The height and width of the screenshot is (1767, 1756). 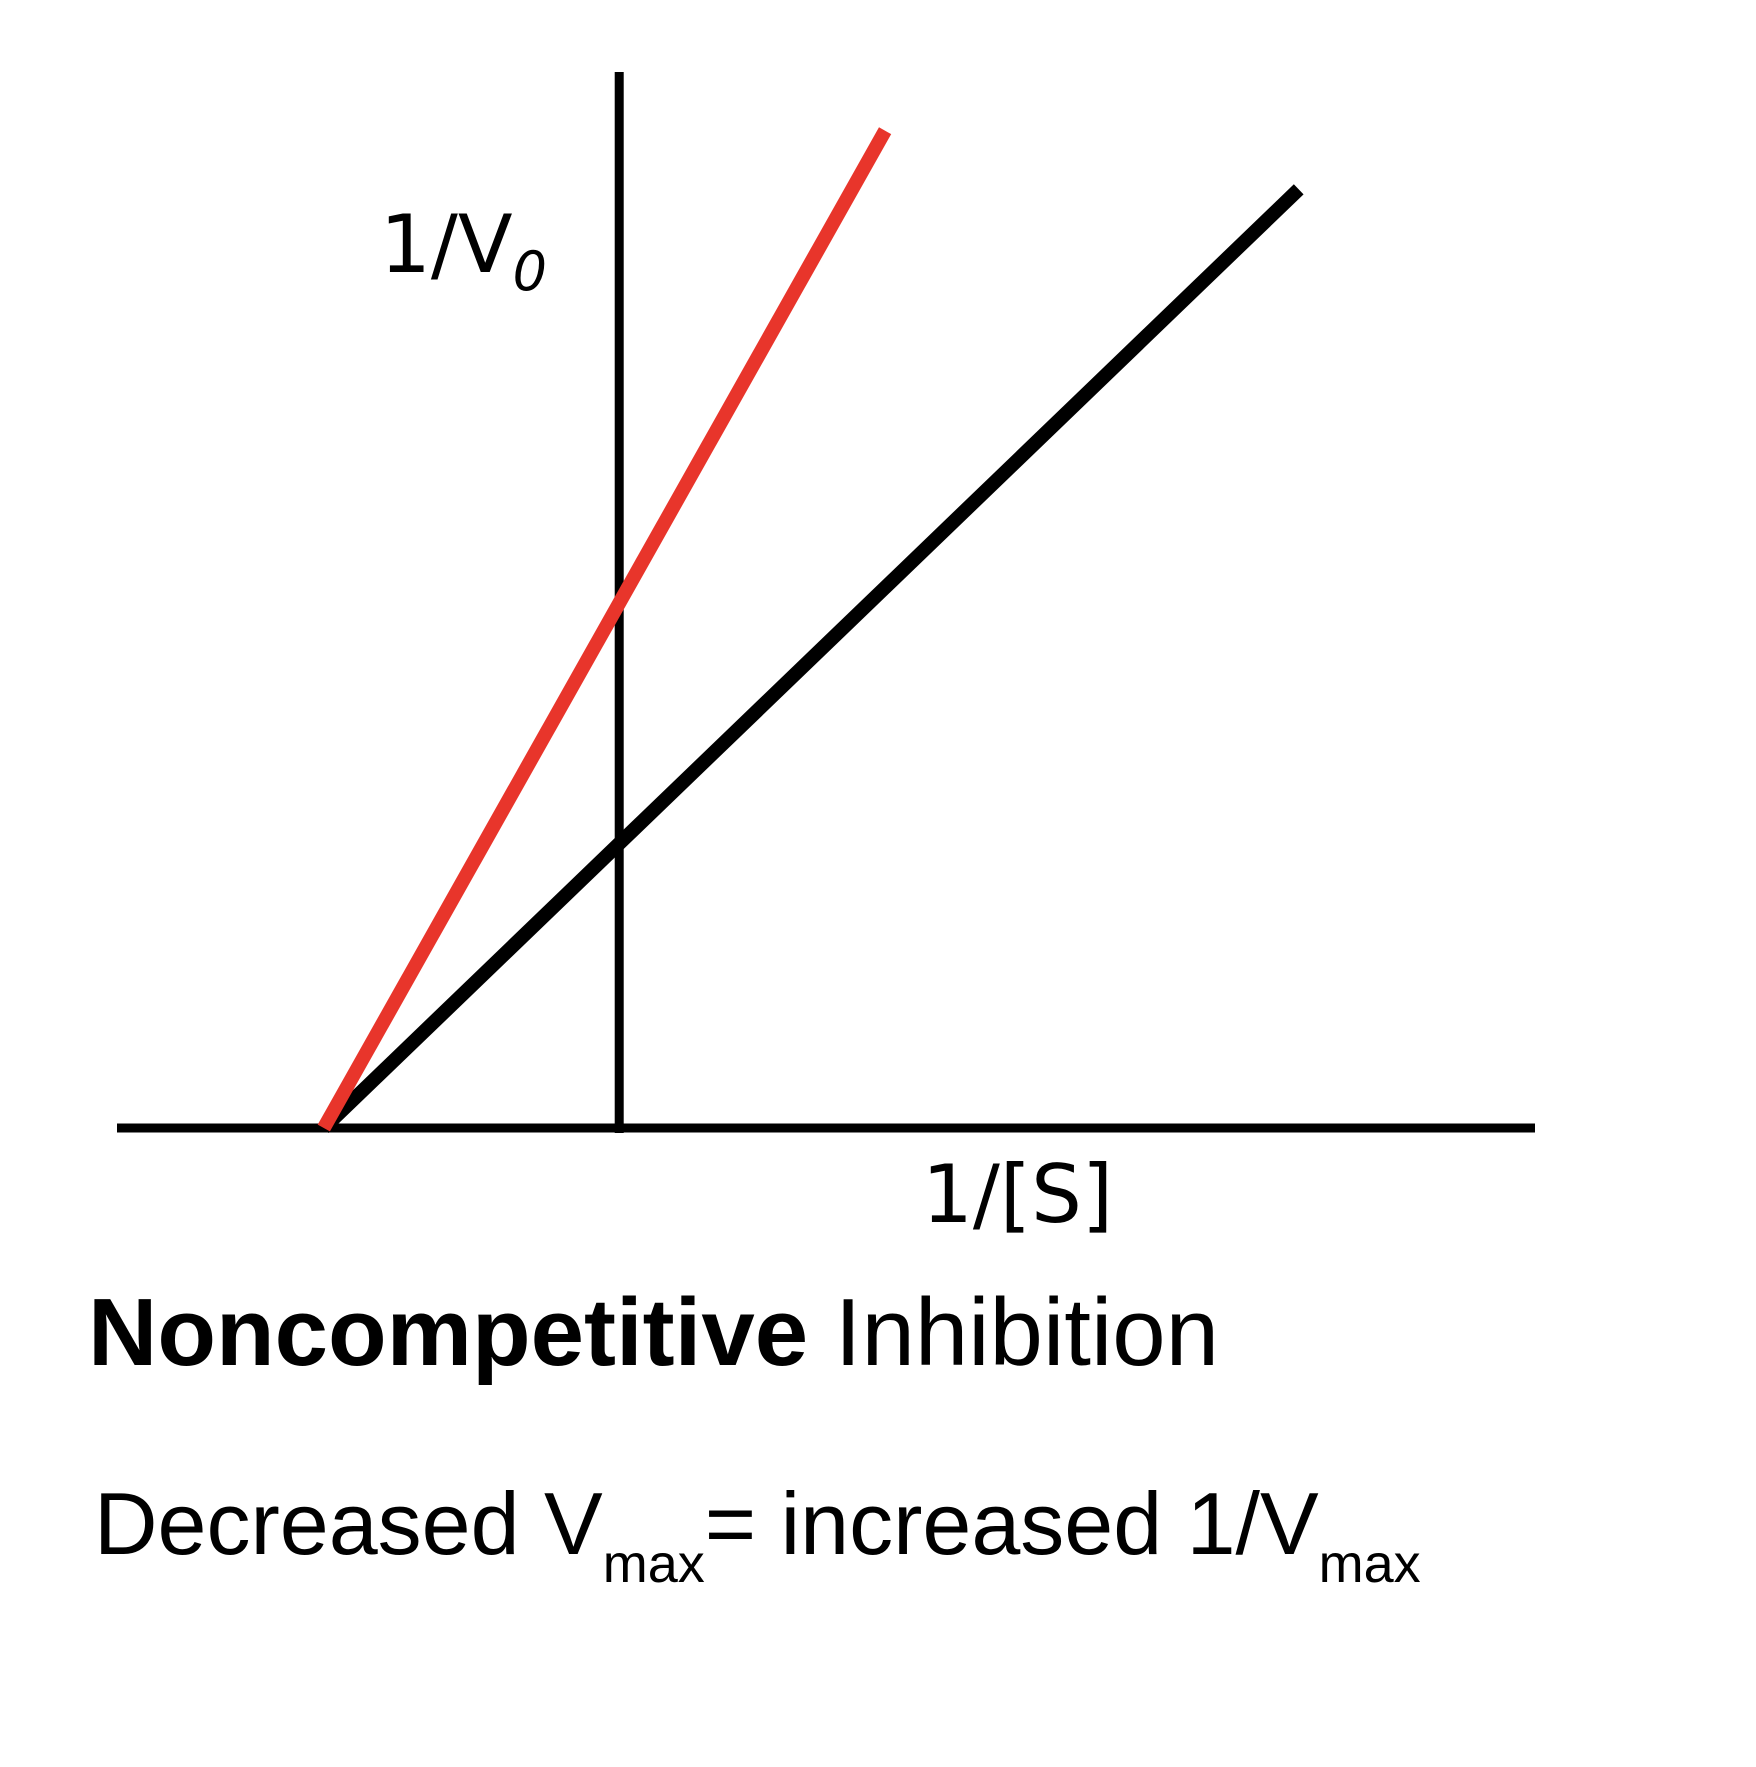 I want to click on y-axis-label: 1/V0, so click(x=463, y=250).